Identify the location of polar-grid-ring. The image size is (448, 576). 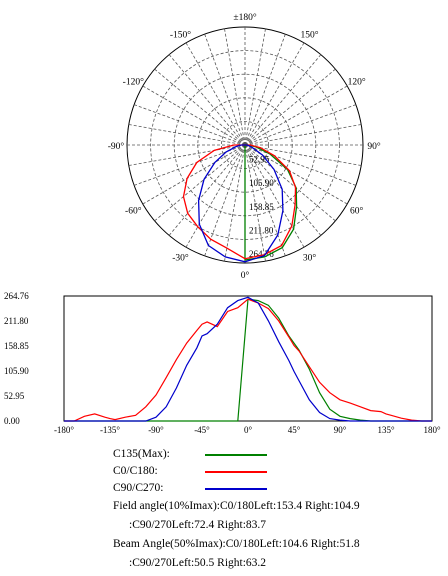
(245, 145).